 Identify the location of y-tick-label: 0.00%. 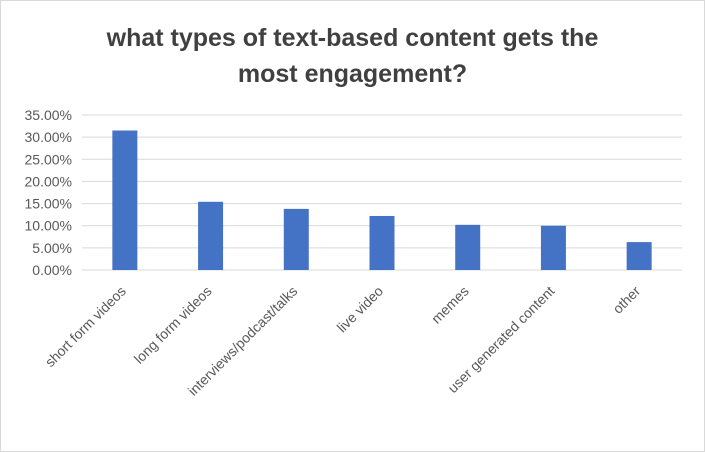
(52, 270).